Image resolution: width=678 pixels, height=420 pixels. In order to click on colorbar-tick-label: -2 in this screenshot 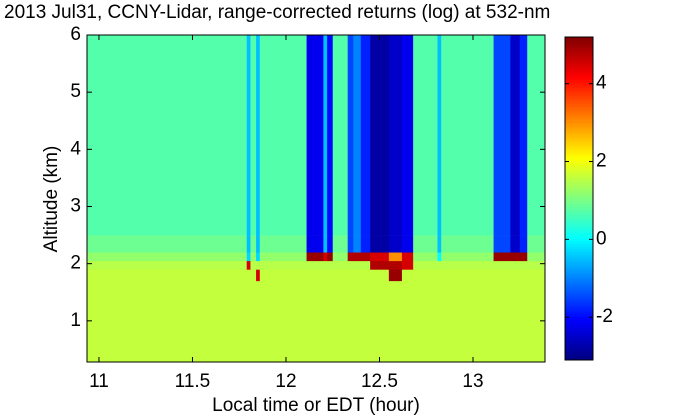, I will do `click(604, 316)`.